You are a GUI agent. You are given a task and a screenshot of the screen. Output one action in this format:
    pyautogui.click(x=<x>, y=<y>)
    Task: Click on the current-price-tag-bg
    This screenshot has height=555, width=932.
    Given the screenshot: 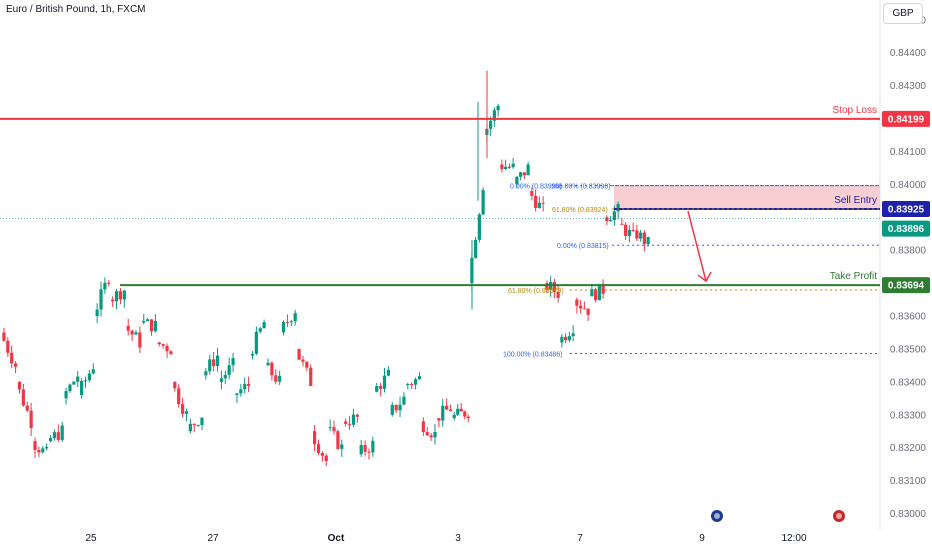 What is the action you would take?
    pyautogui.click(x=906, y=228)
    